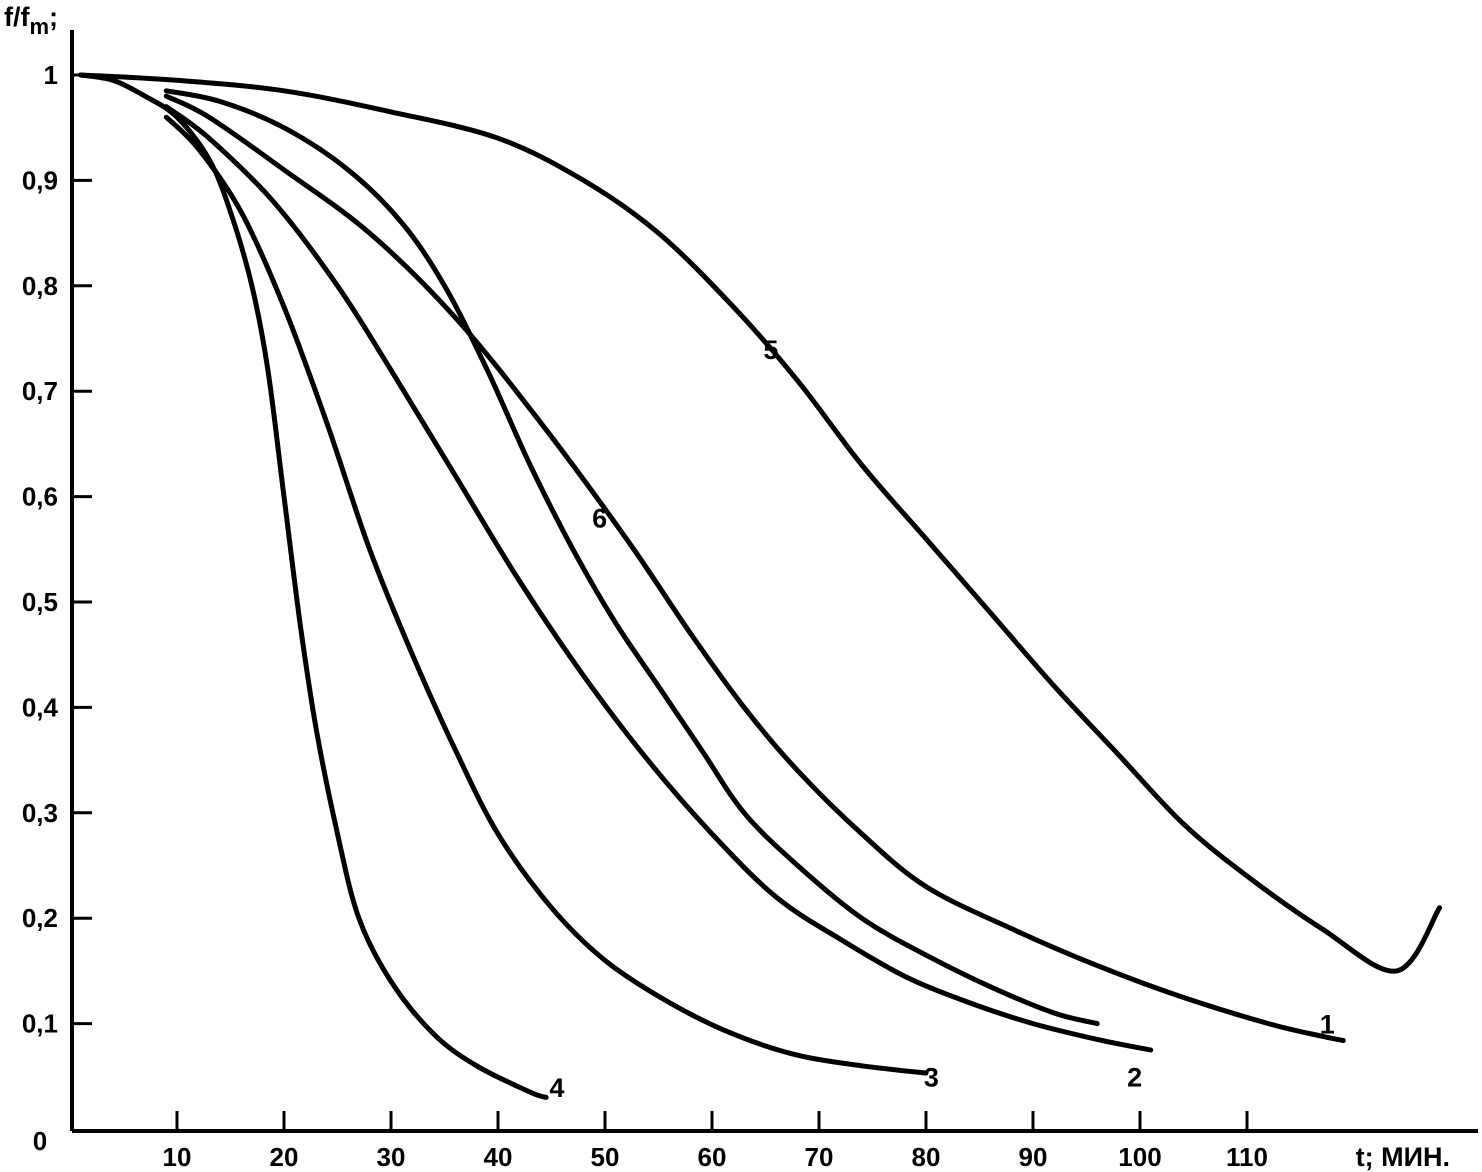 This screenshot has width=1482, height=1172. I want to click on x-ticks: 10 20 30 40 50 60 70 80 90 100 110, so click(715, 1141).